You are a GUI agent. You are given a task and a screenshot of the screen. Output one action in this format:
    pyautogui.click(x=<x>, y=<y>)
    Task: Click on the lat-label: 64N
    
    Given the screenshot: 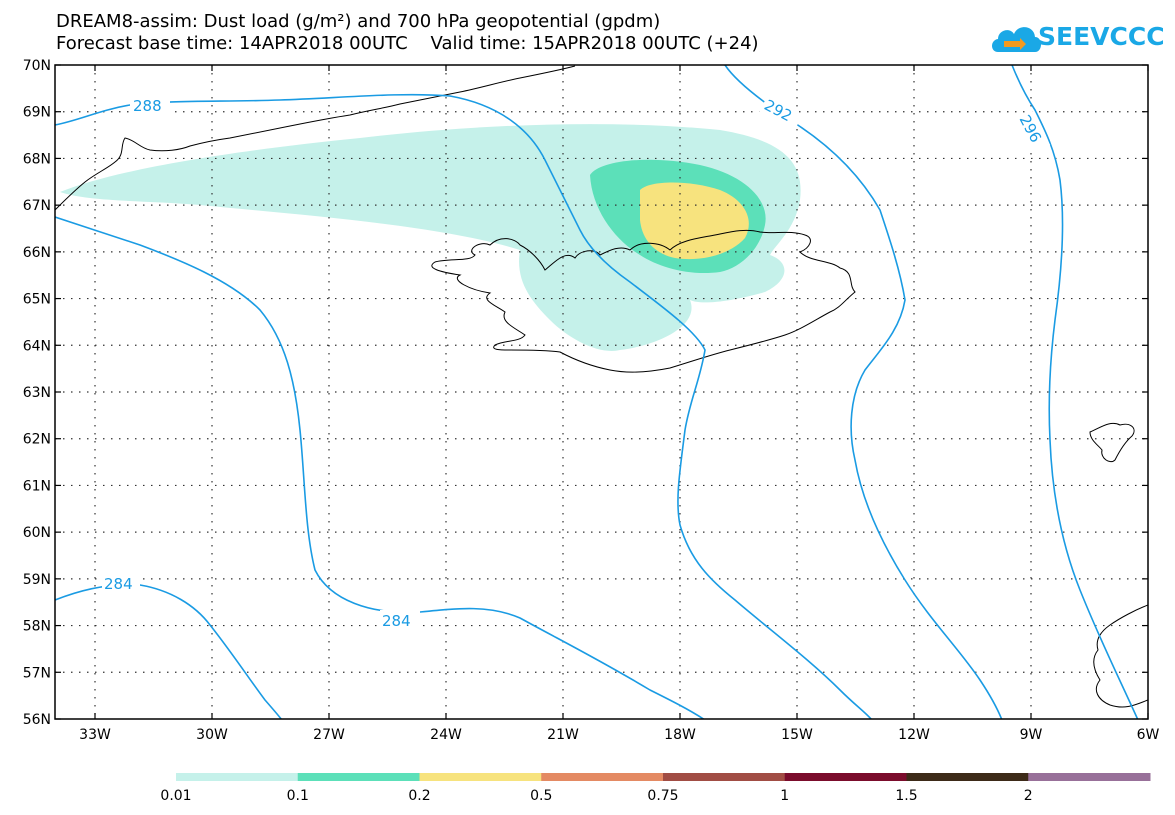 What is the action you would take?
    pyautogui.click(x=37, y=346)
    